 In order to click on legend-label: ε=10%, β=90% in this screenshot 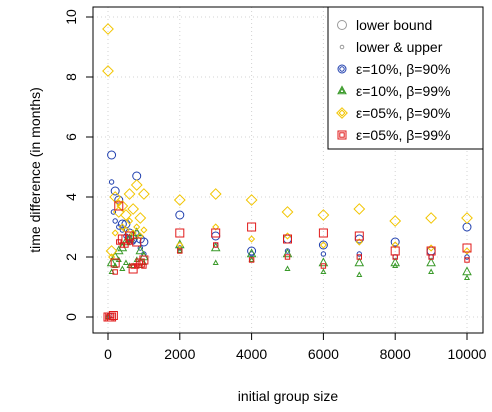, I will do `click(403, 69)`.